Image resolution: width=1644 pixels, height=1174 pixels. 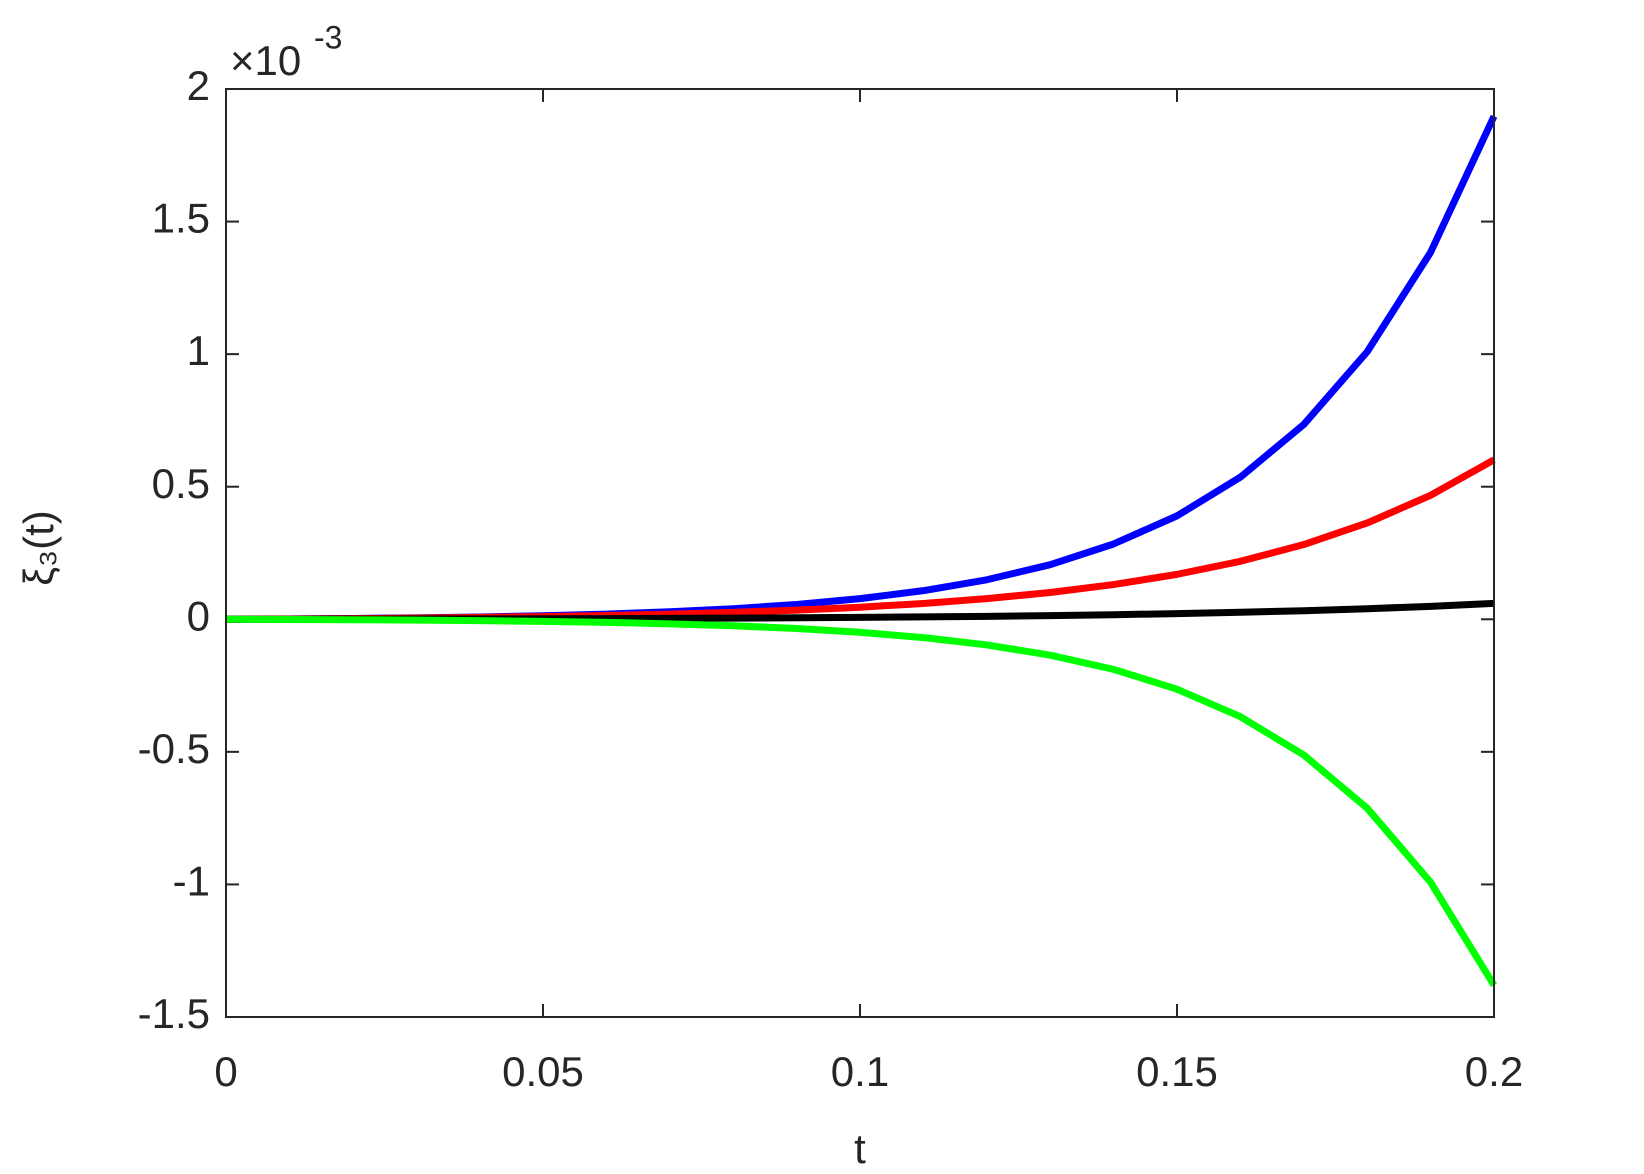 I want to click on y-multiplier-base: ×10, so click(x=265, y=60).